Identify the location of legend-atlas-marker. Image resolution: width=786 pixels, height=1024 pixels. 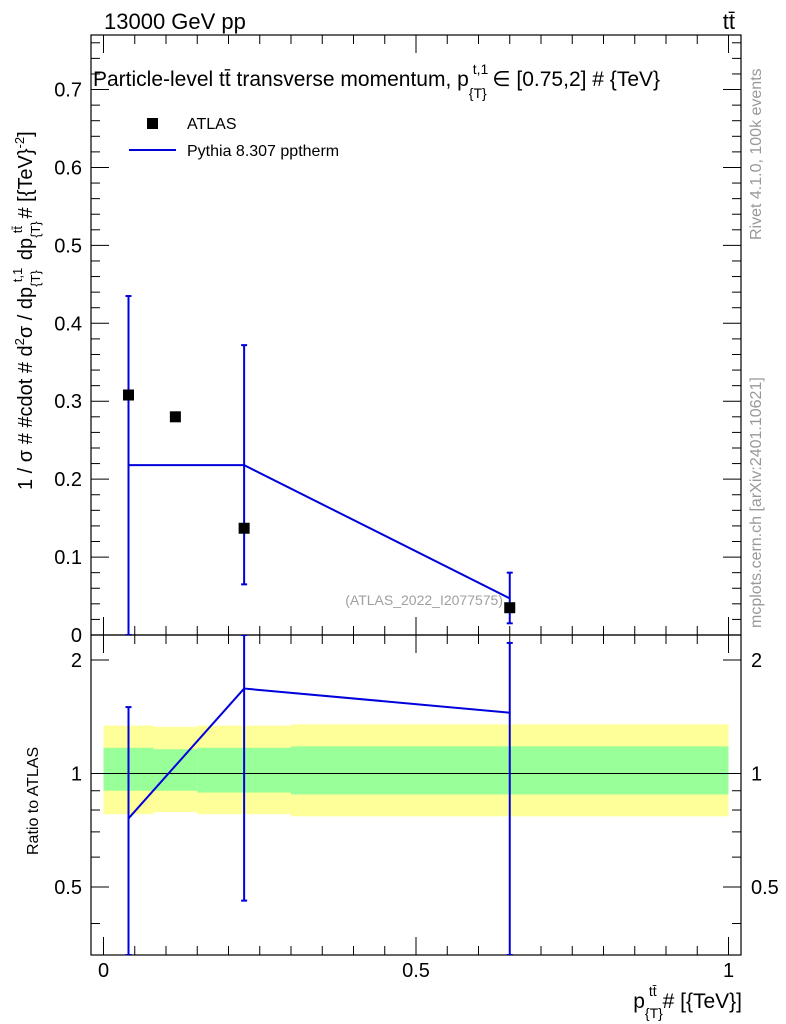
(152, 123).